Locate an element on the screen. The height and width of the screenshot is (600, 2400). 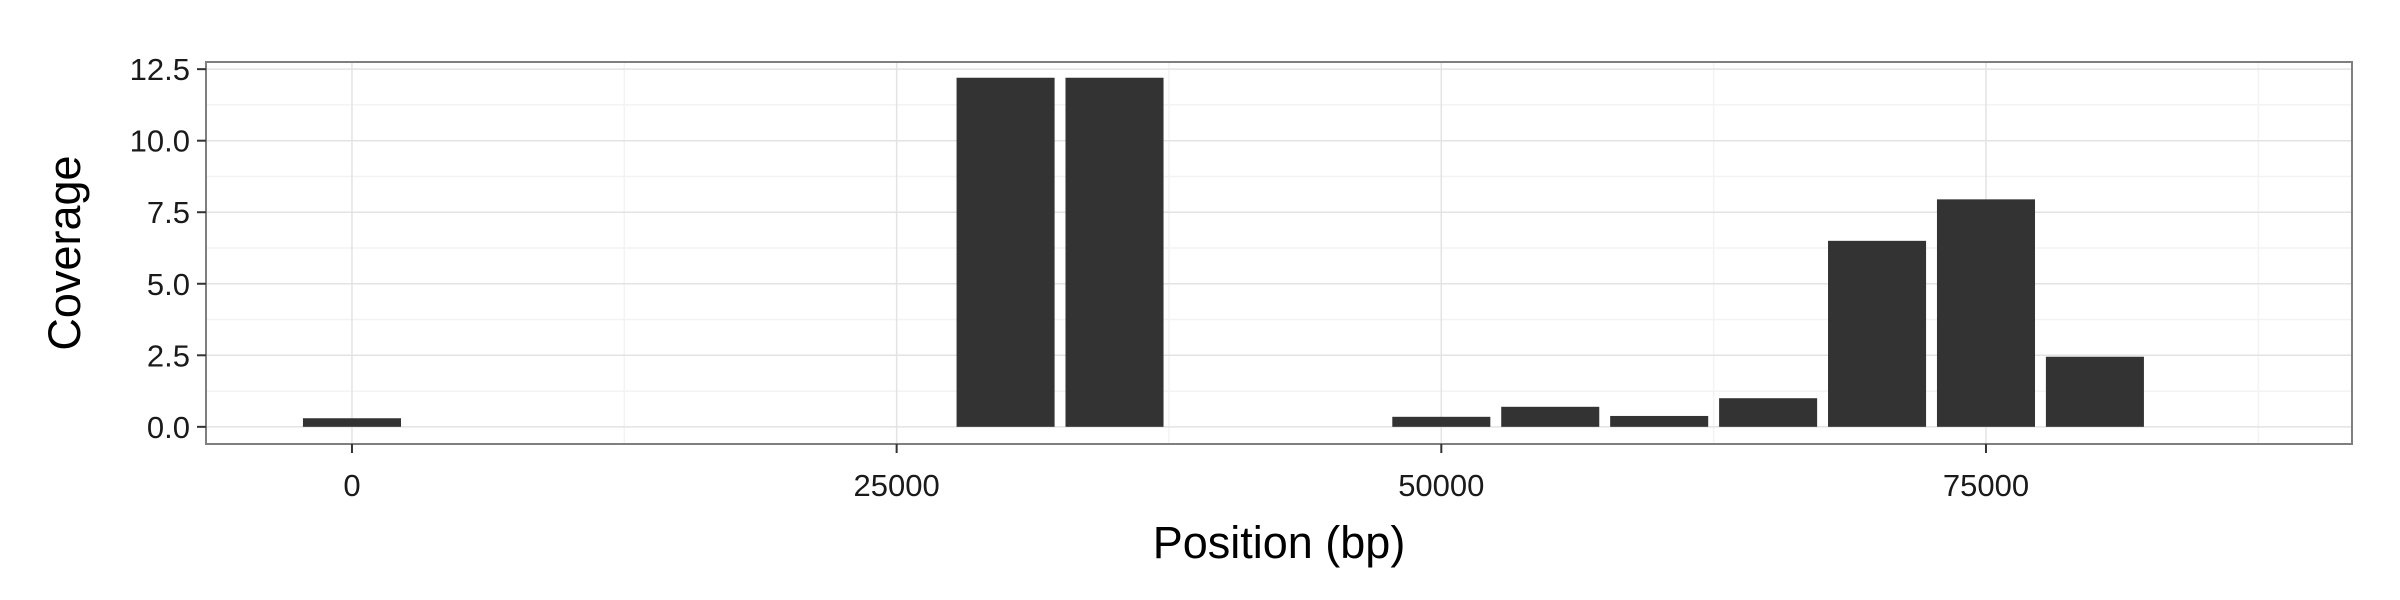
x-tick-label: 75000 is located at coordinates (1986, 485).